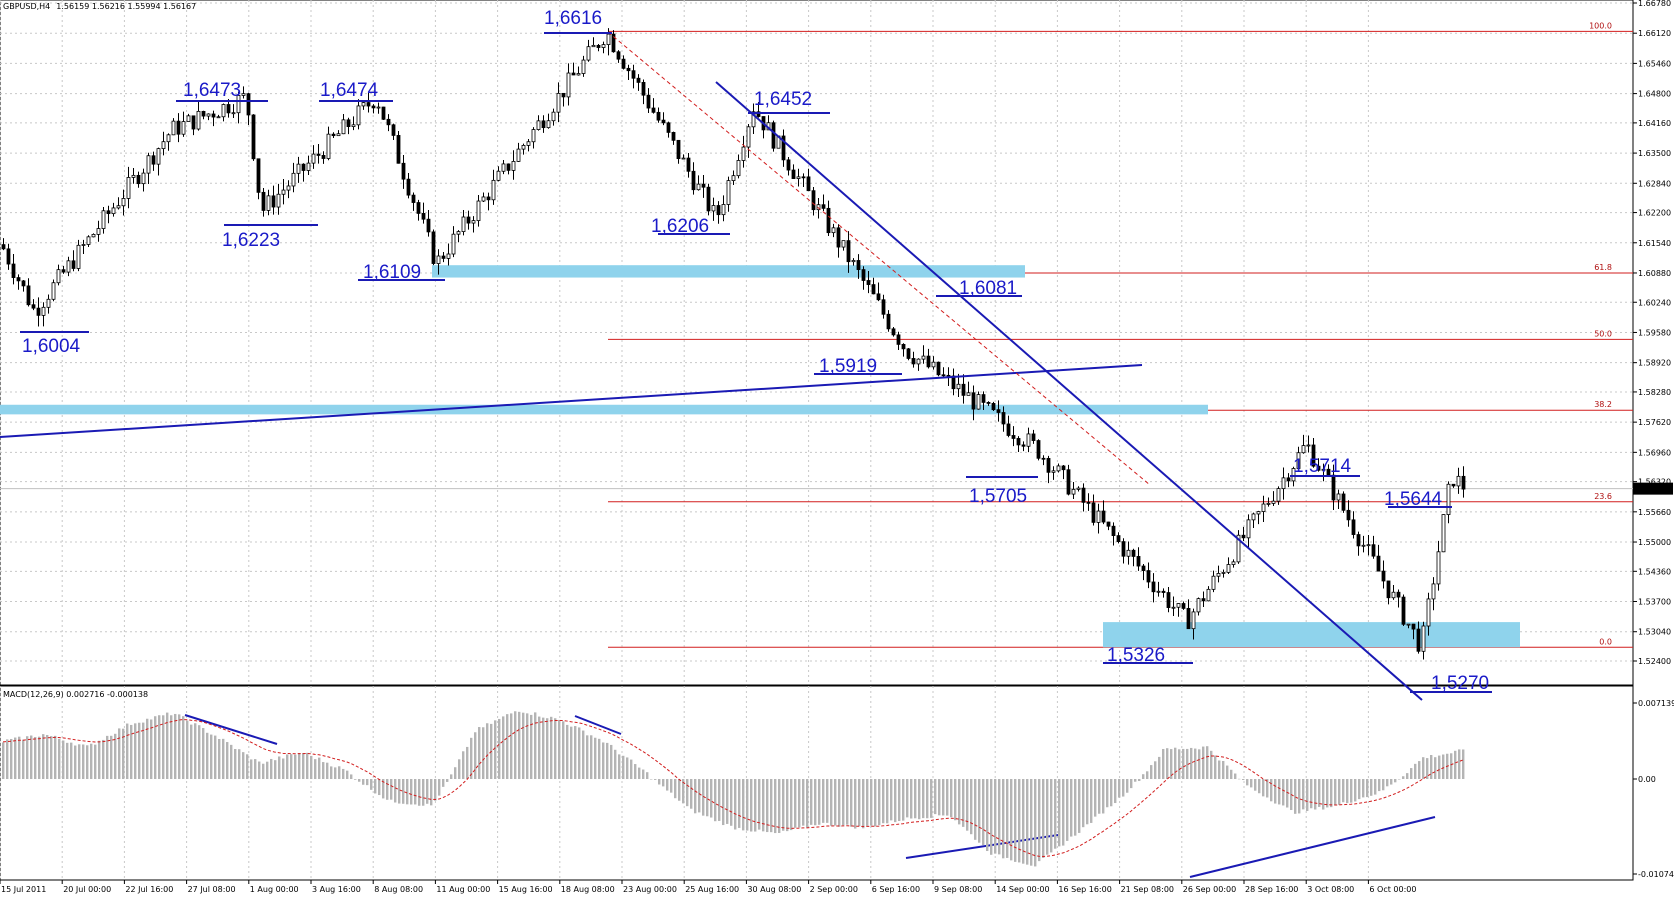 Image resolution: width=1674 pixels, height=903 pixels. I want to click on time-tick-label: 6 Sep 16:00, so click(896, 889).